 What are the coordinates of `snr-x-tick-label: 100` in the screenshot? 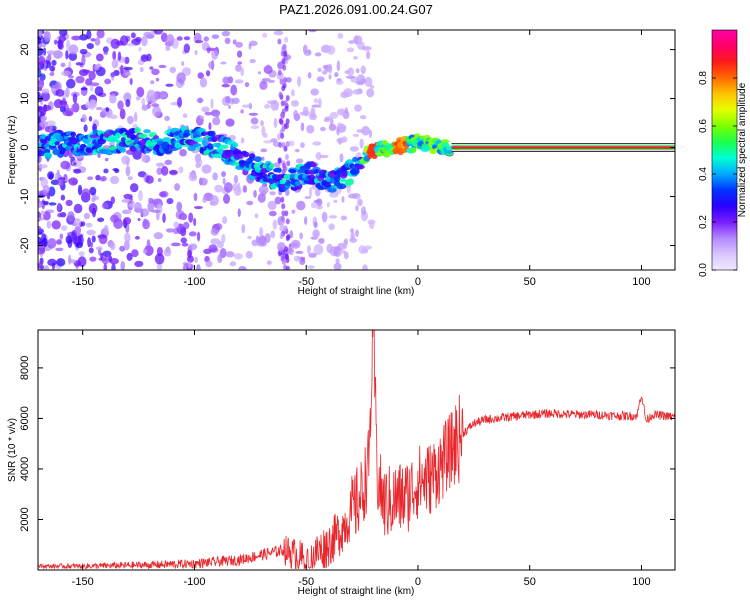 It's located at (641, 582).